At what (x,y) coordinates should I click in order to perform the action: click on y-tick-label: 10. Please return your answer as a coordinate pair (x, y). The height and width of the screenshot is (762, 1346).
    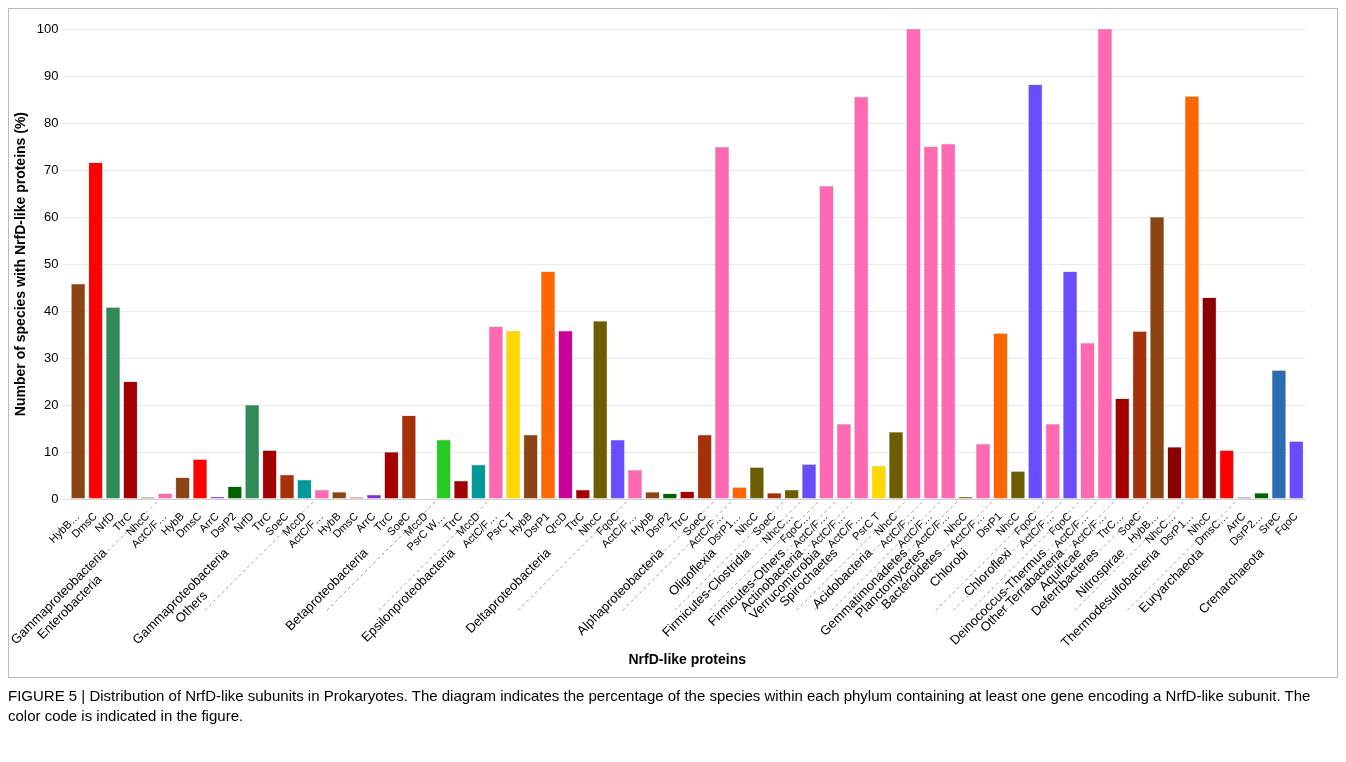
    Looking at the image, I should click on (51, 451).